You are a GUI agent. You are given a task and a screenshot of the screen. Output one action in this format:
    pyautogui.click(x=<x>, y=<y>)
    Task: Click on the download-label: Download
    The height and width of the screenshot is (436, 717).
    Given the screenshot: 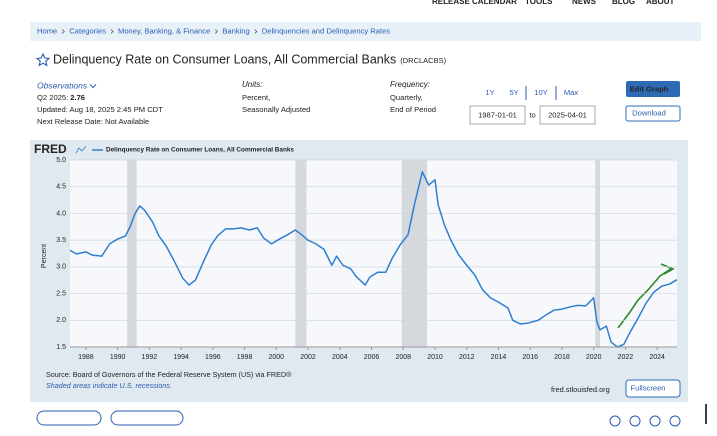 What is the action you would take?
    pyautogui.click(x=649, y=113)
    